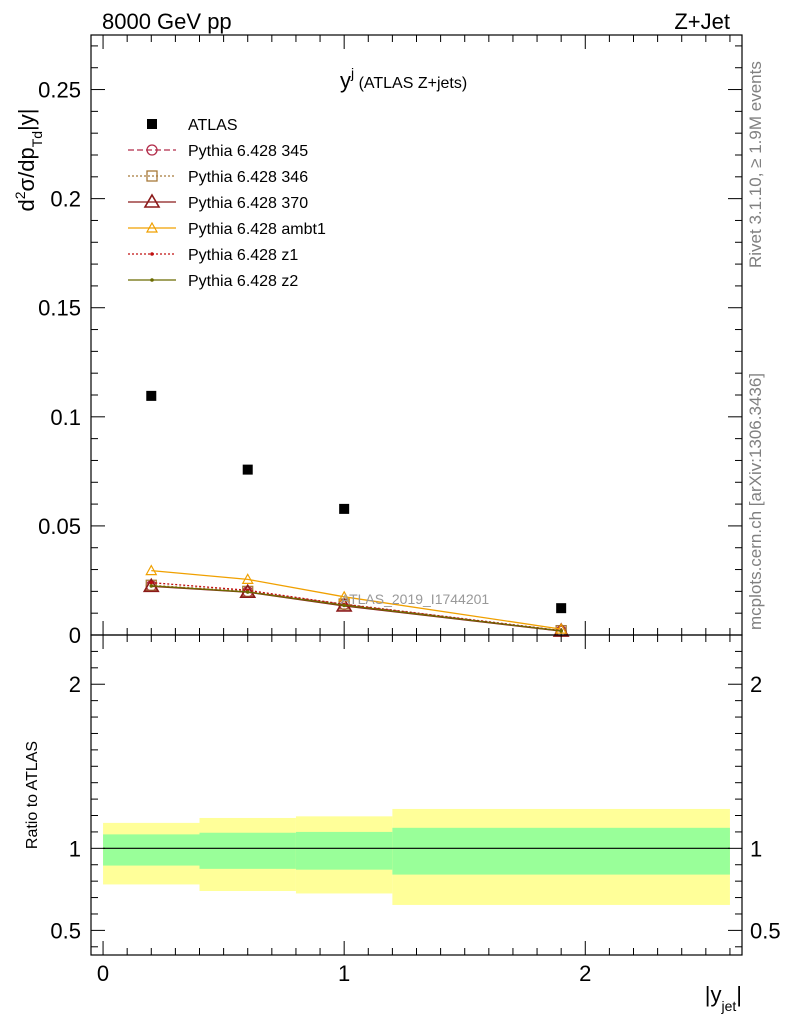 The image size is (786, 1024). I want to click on ylabel-sup: 2, so click(20, 195).